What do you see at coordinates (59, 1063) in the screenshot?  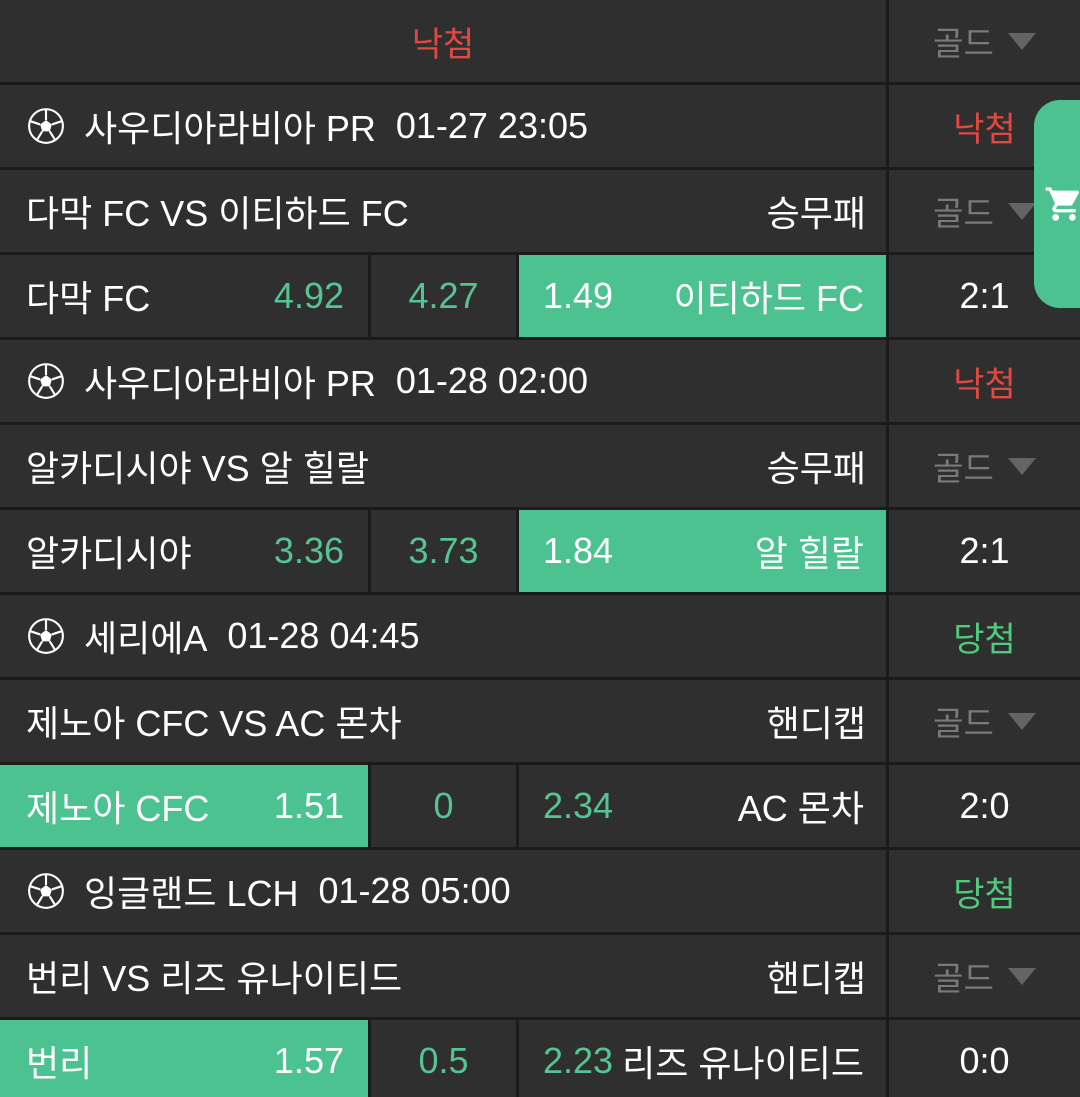 I see `home-team-name: 번리` at bounding box center [59, 1063].